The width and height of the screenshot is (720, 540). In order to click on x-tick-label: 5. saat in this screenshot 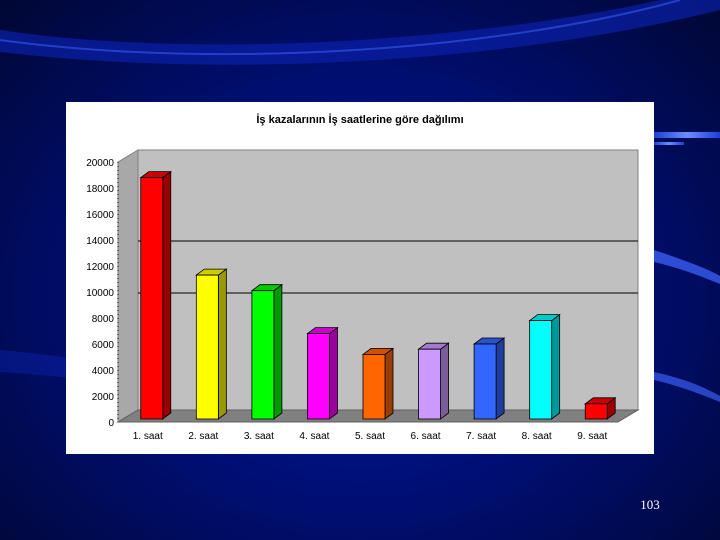, I will do `click(370, 436)`.